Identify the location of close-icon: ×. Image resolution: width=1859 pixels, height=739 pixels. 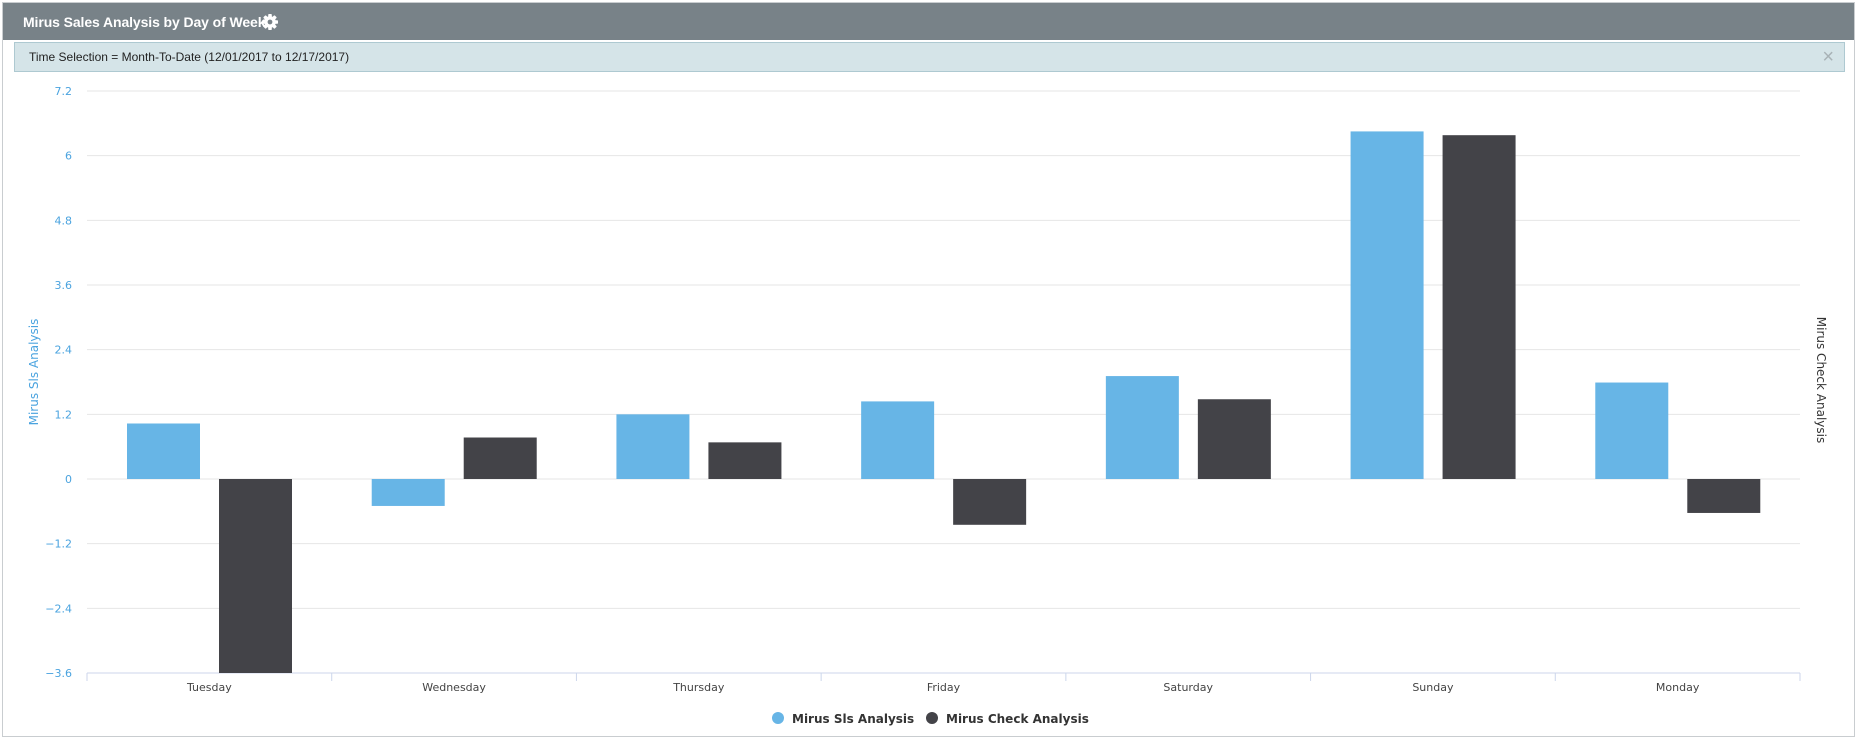
(1828, 57).